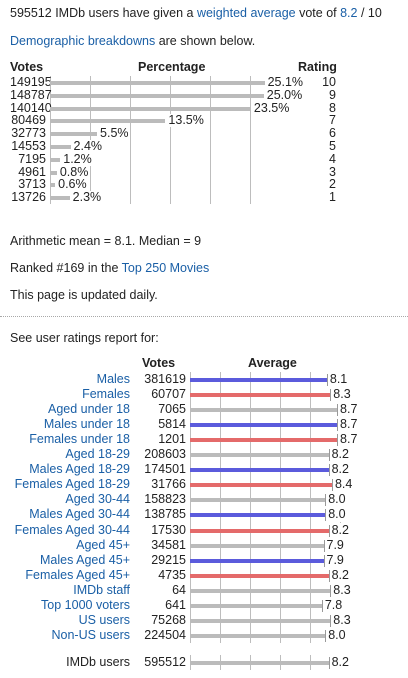  I want to click on report-row-label: Females, so click(106, 394).